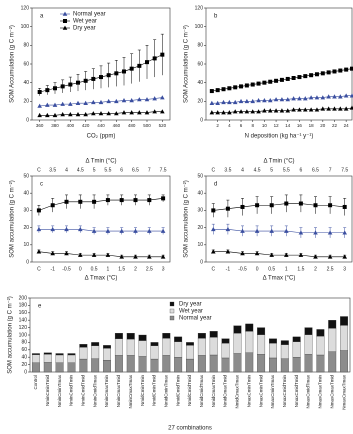  Describe the element at coordinates (271, 269) in the screenshot. I see `x-tick-label: 0.5` at that location.